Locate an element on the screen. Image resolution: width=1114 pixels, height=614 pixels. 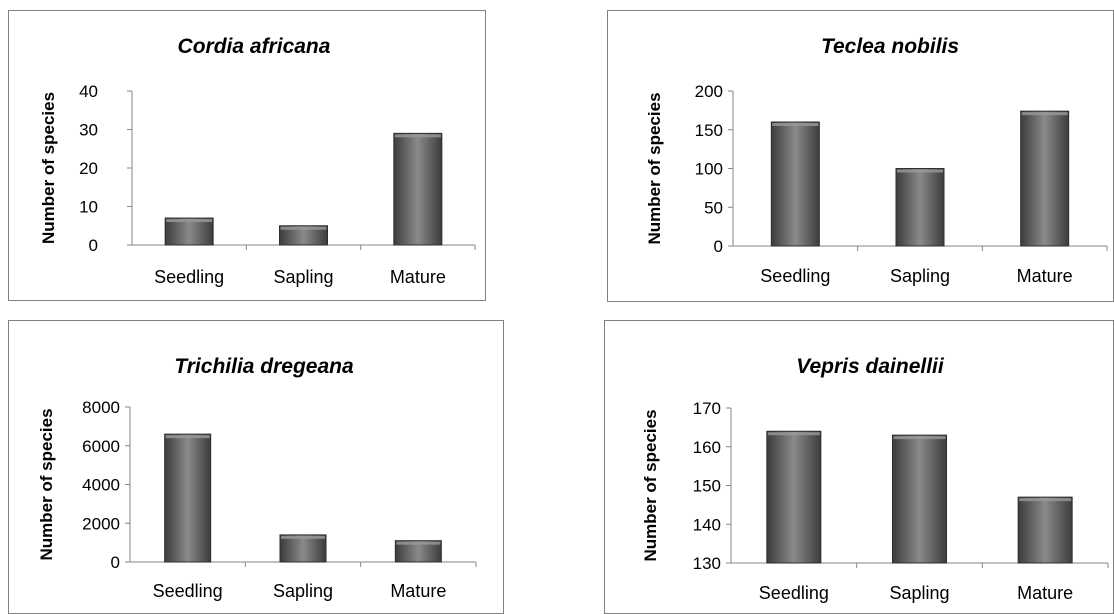
chart-title-cordia-africana: Cordia africana is located at coordinates (254, 46).